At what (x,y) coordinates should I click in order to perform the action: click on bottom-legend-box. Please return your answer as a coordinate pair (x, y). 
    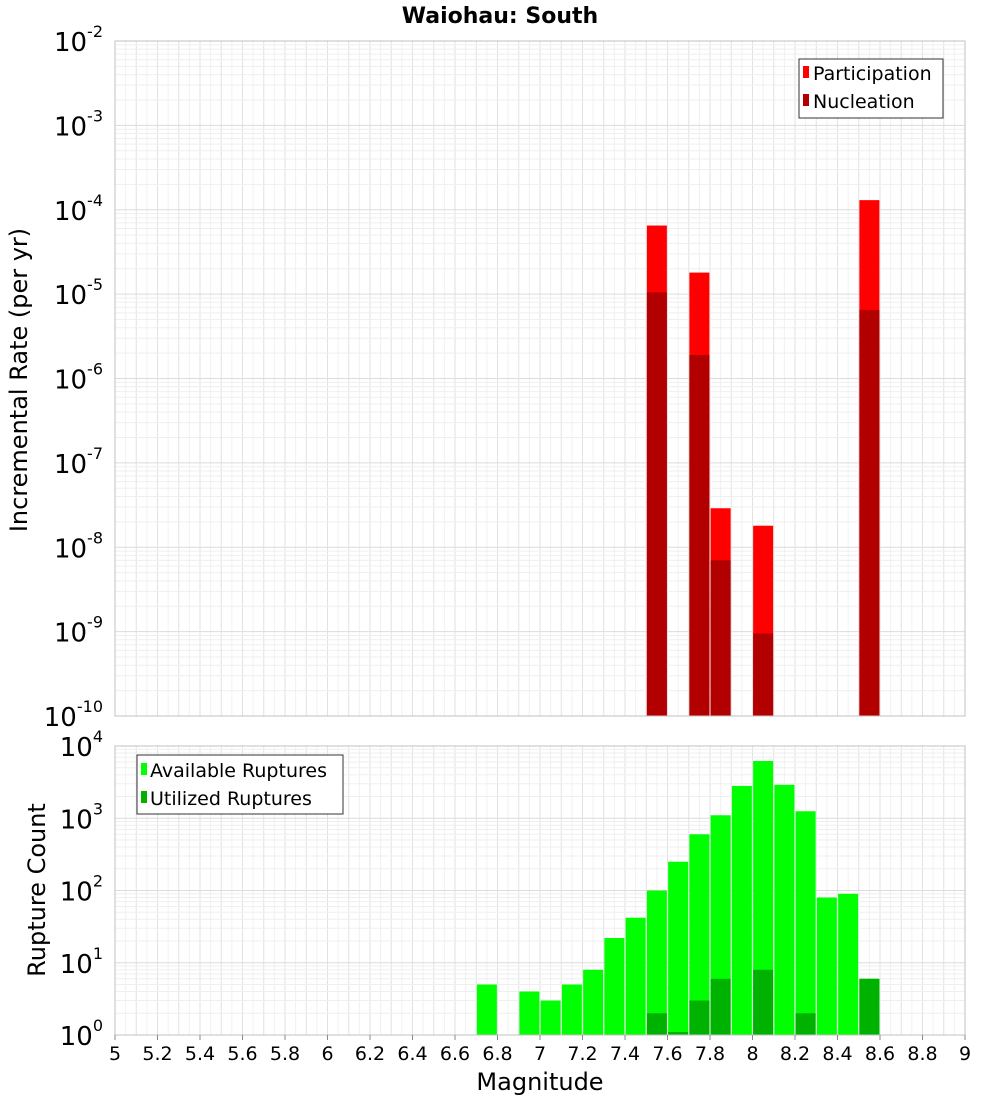
    Looking at the image, I should click on (240, 784).